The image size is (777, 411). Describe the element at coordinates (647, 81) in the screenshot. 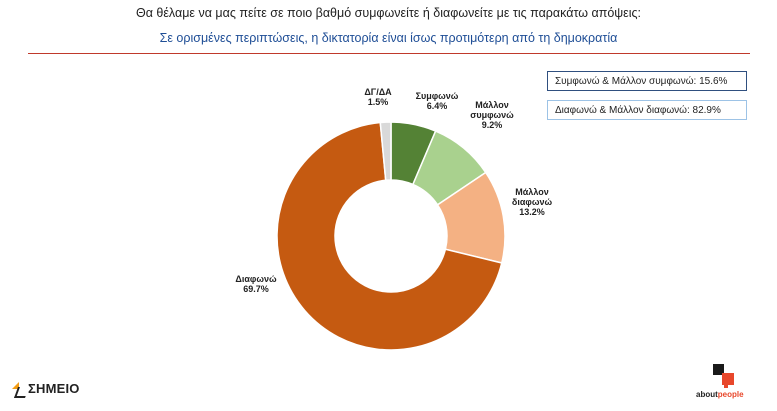

I see `agree-total-box: Συμφωνώ & Μάλλον συμφωνώ: 15.6%` at that location.